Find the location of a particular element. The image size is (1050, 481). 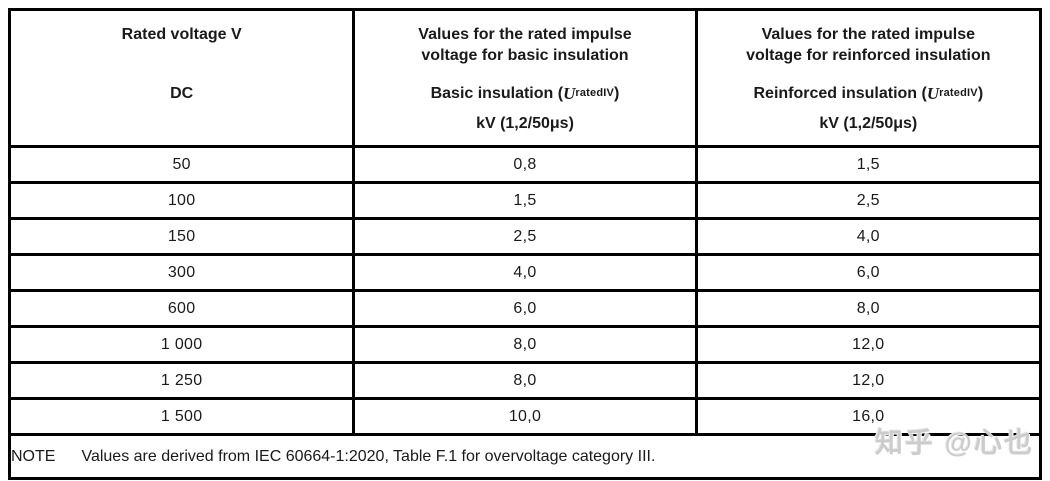

cell-basic-value: 10,0 is located at coordinates (525, 416).